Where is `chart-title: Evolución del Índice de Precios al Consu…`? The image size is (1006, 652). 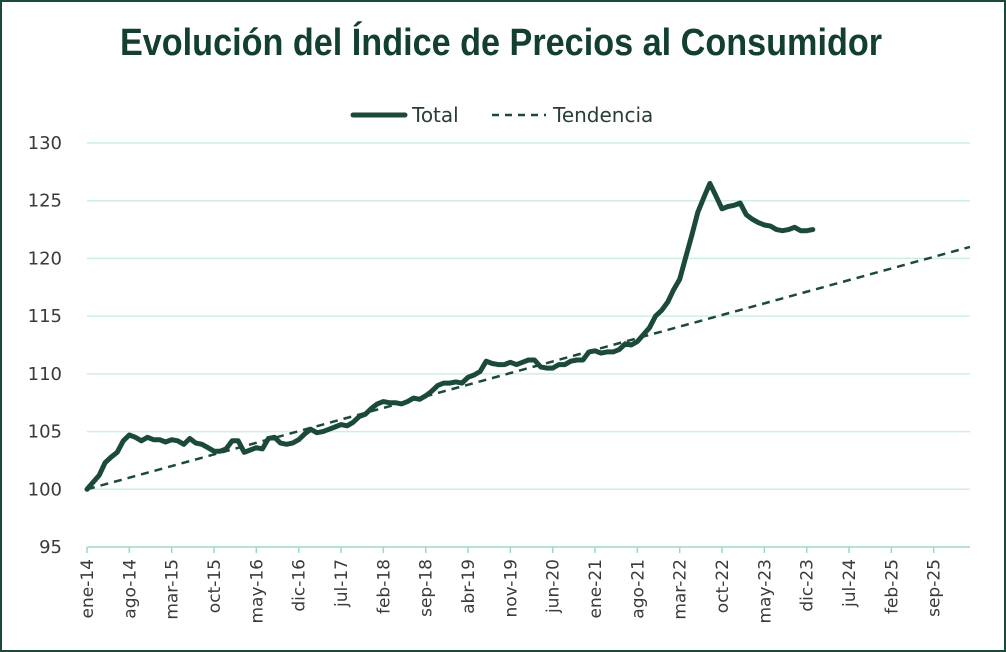
chart-title: Evolución del Índice de Precios al Consu… is located at coordinates (501, 43).